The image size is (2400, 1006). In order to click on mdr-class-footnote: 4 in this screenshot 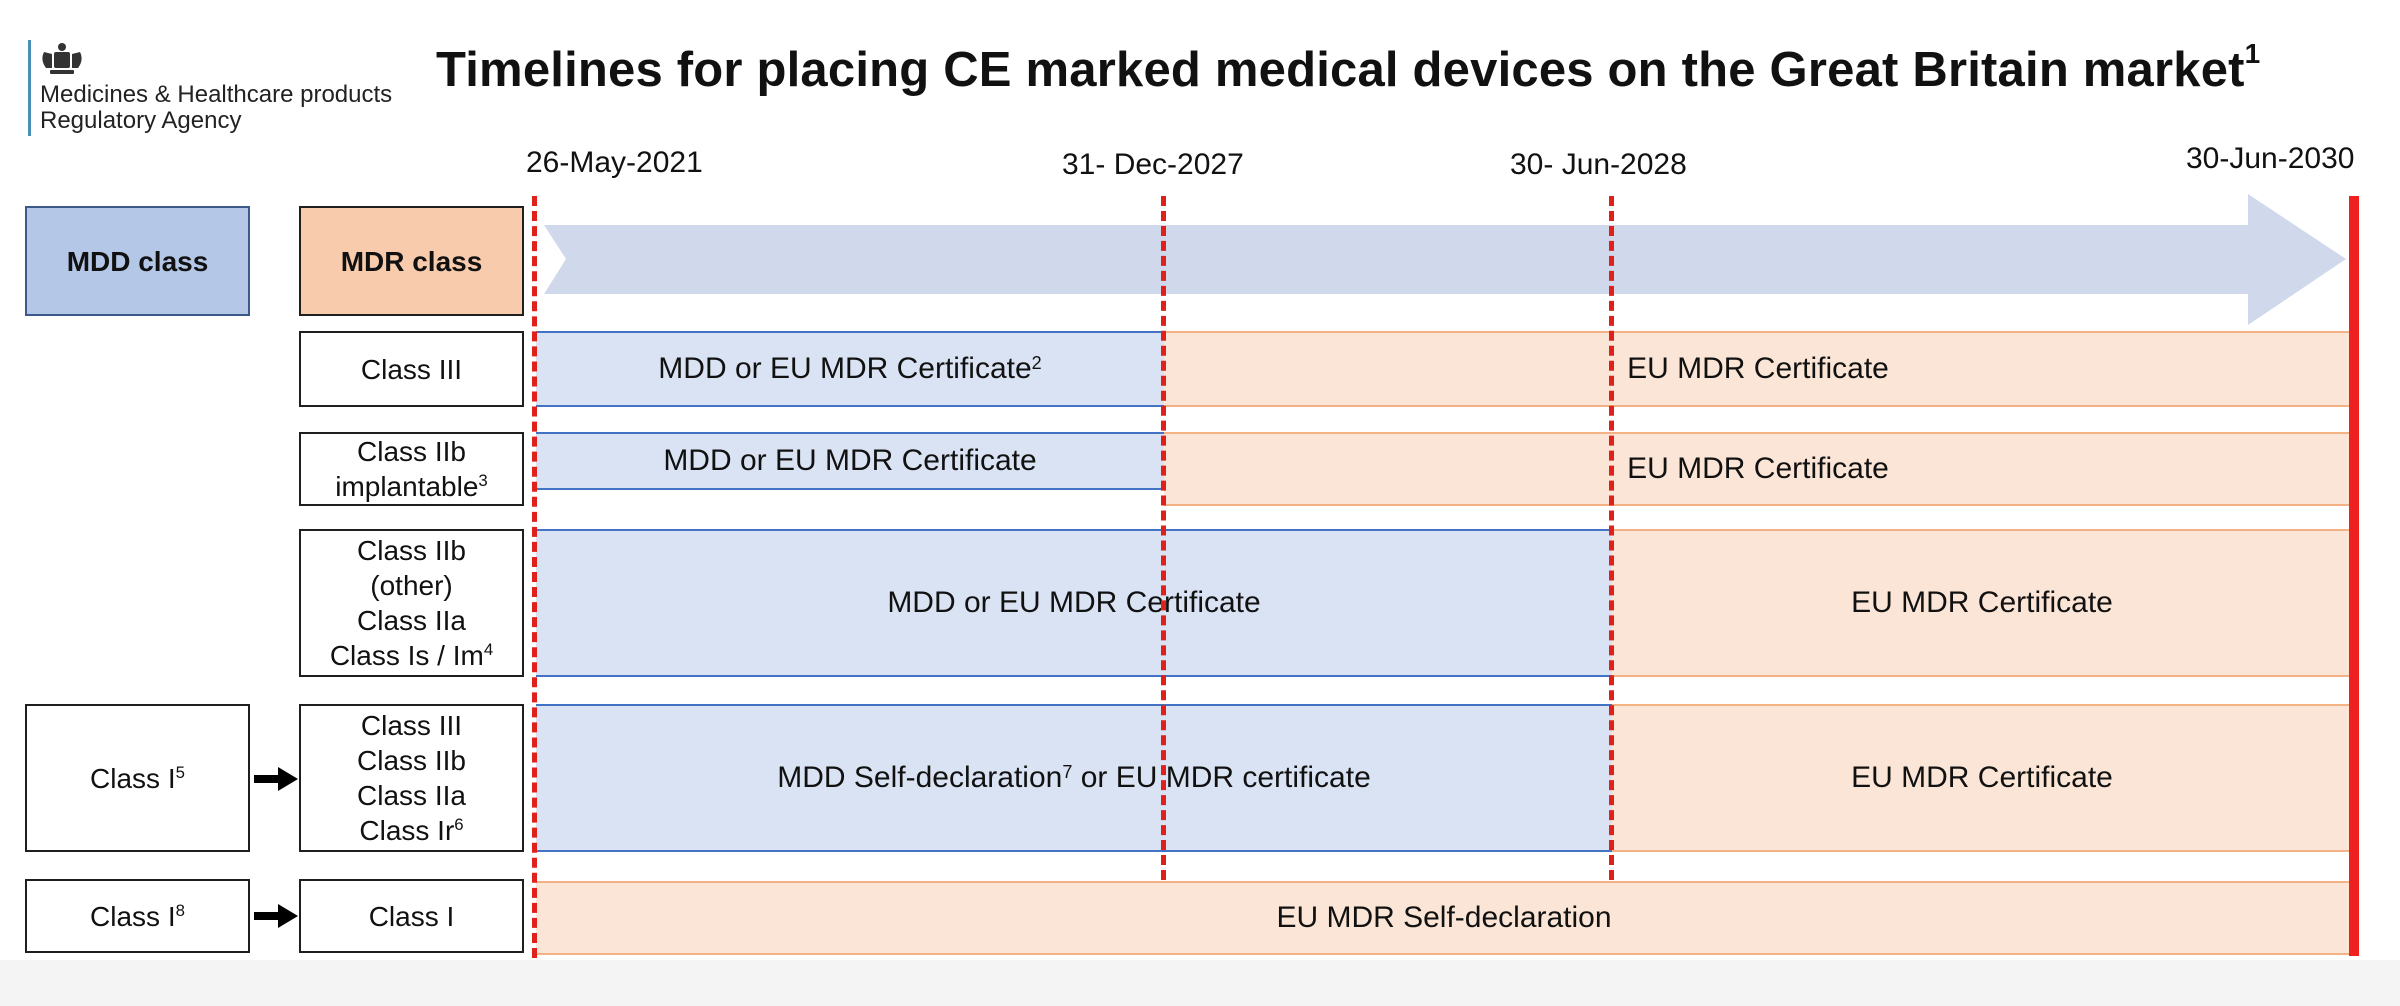, I will do `click(488, 649)`.